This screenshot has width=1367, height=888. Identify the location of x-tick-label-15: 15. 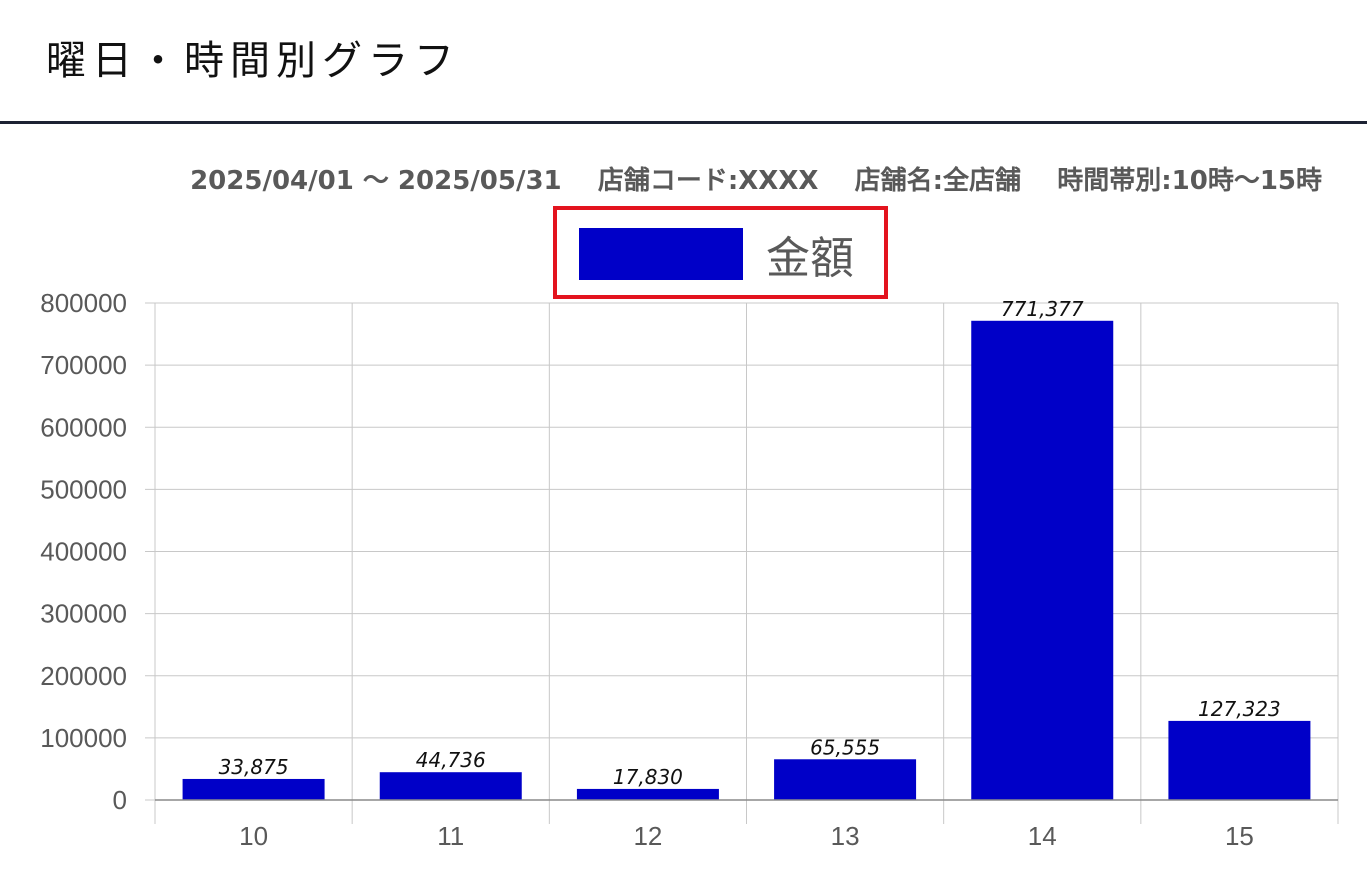
(1239, 836).